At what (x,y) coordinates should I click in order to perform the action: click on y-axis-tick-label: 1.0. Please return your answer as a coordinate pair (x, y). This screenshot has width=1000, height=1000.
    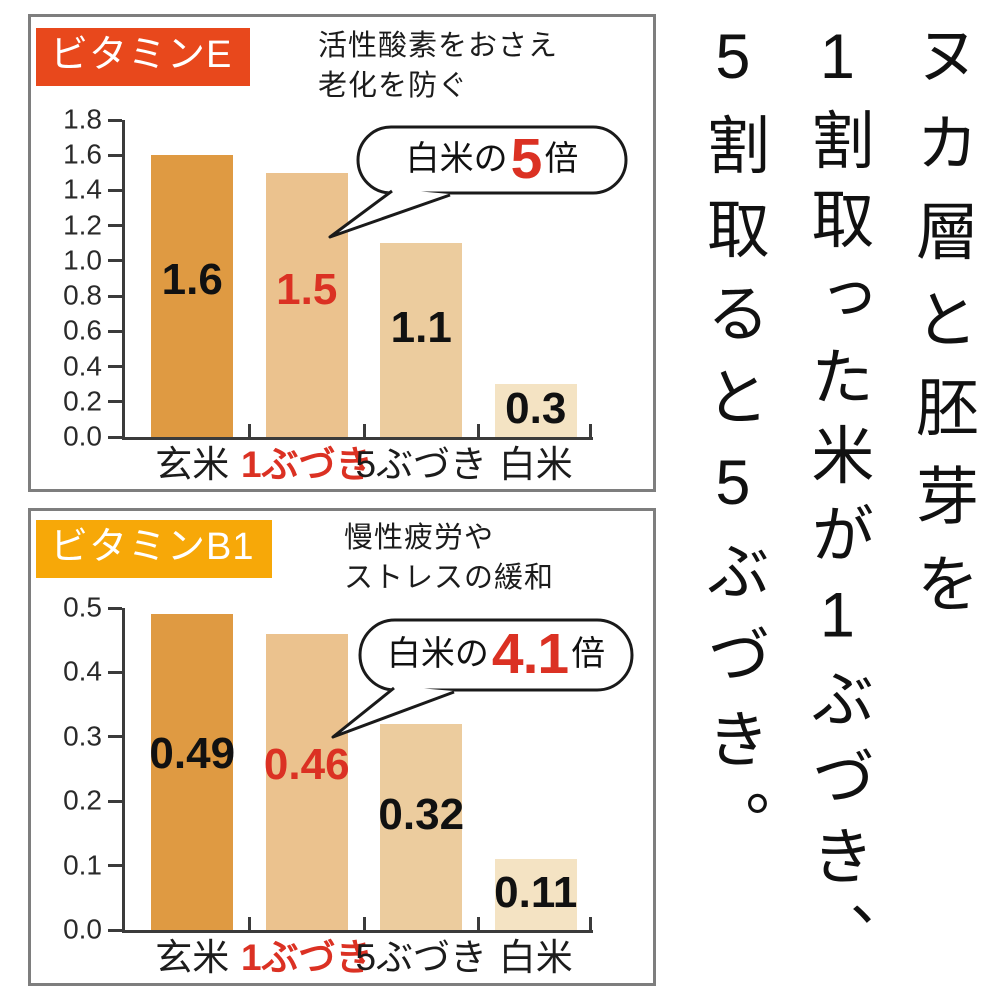
    Looking at the image, I should click on (82, 260).